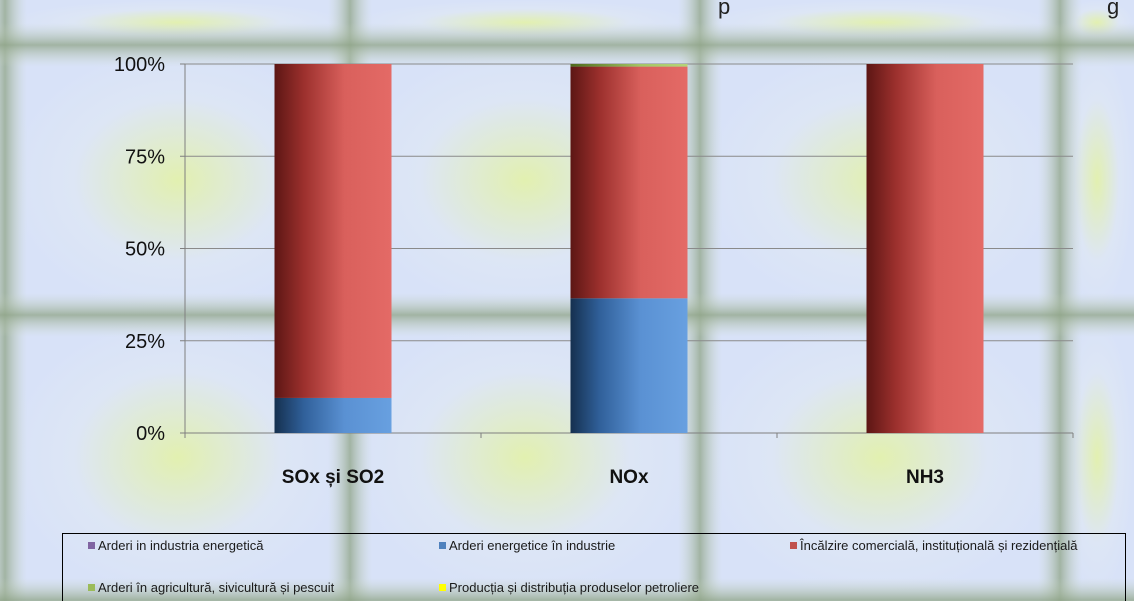 The height and width of the screenshot is (601, 1134). Describe the element at coordinates (1113, 9) in the screenshot. I see `header-text-fragment-right: g` at that location.